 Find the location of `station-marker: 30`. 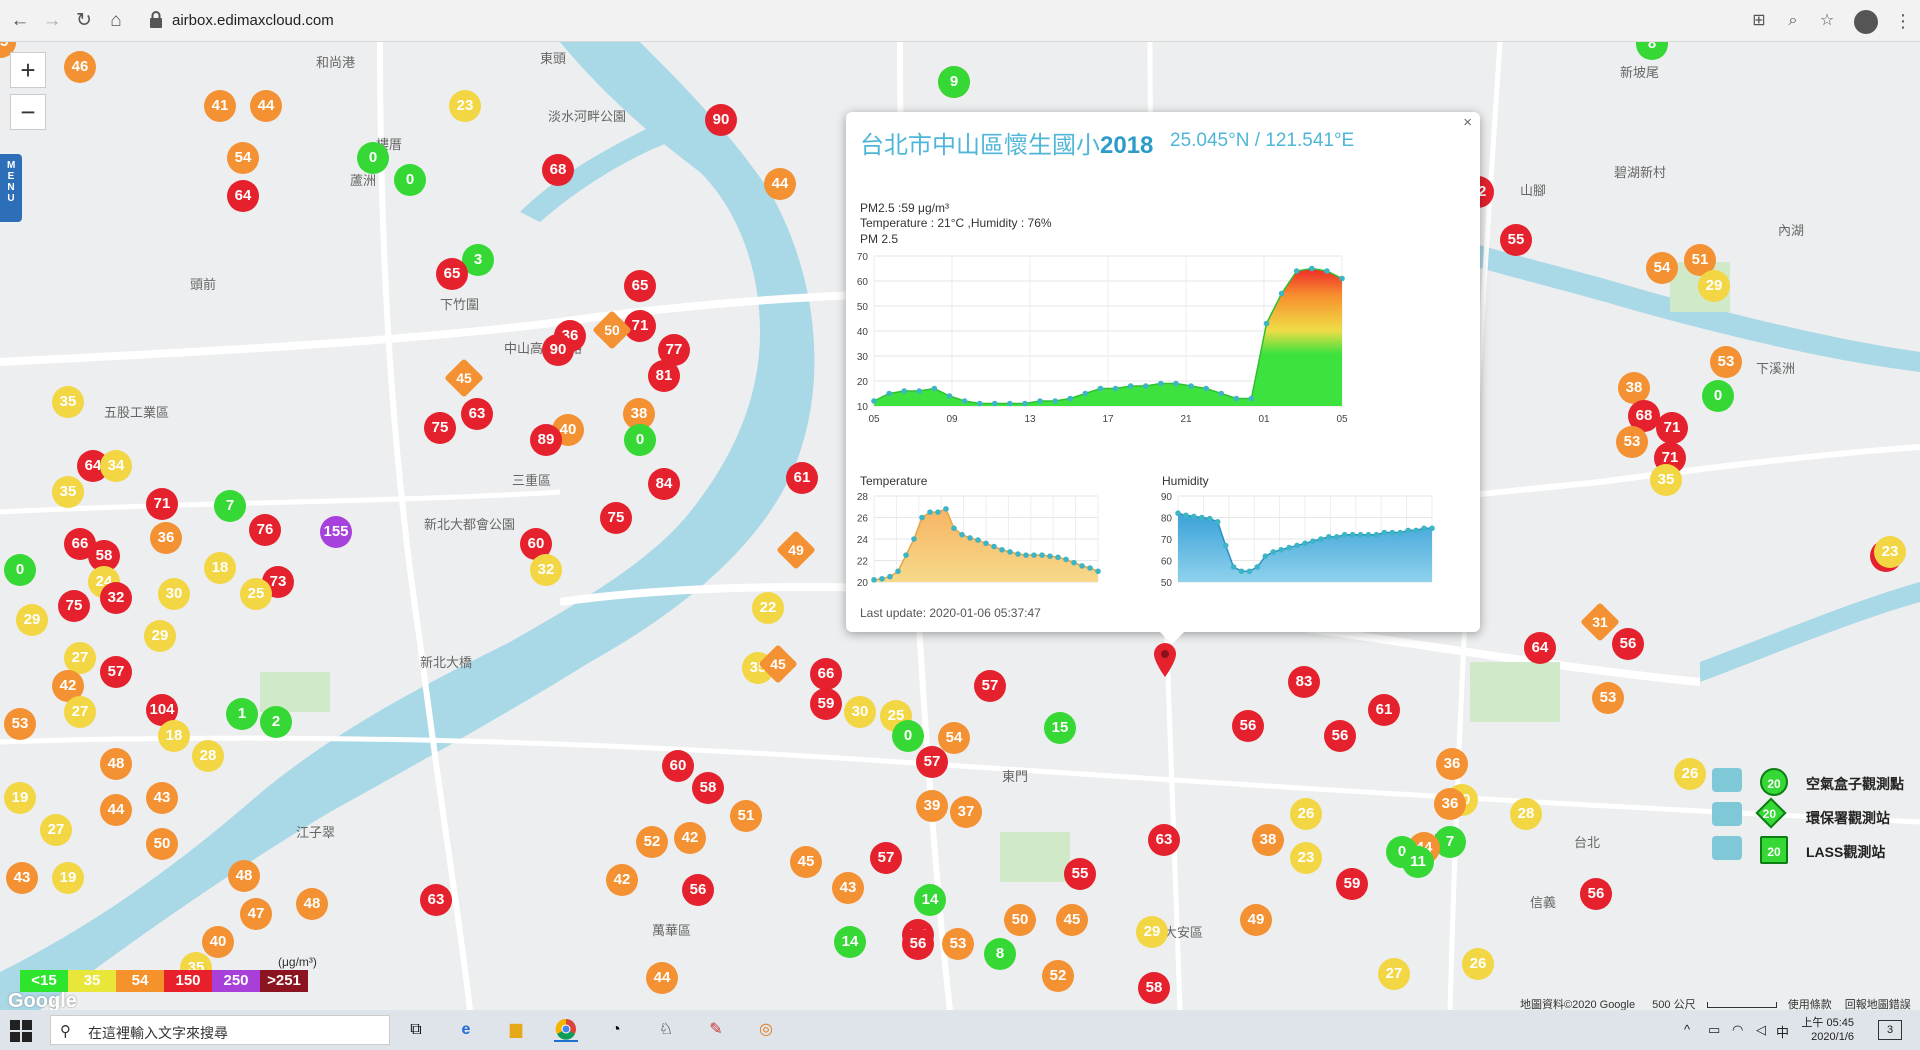

station-marker: 30 is located at coordinates (860, 712).